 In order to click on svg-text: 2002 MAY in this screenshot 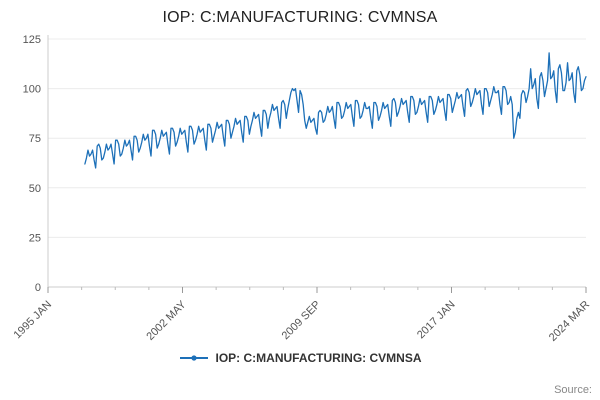, I will do `click(166, 320)`.